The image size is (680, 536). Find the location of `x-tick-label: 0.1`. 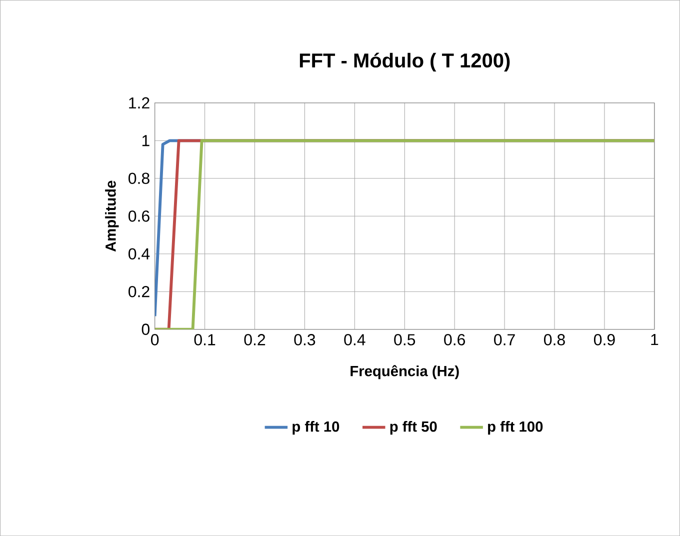

x-tick-label: 0.1 is located at coordinates (205, 340).